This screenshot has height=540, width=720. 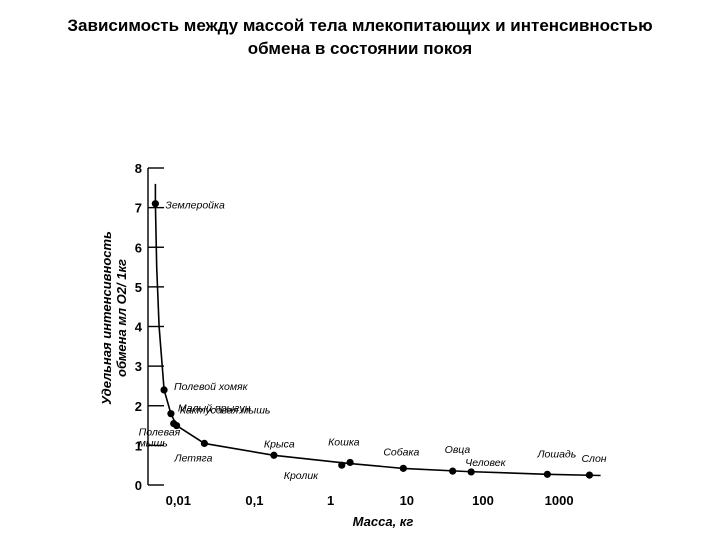 I want to click on y-axis-label: Удельная интенсивность обмена мл O2/ 1кг, so click(x=114, y=318).